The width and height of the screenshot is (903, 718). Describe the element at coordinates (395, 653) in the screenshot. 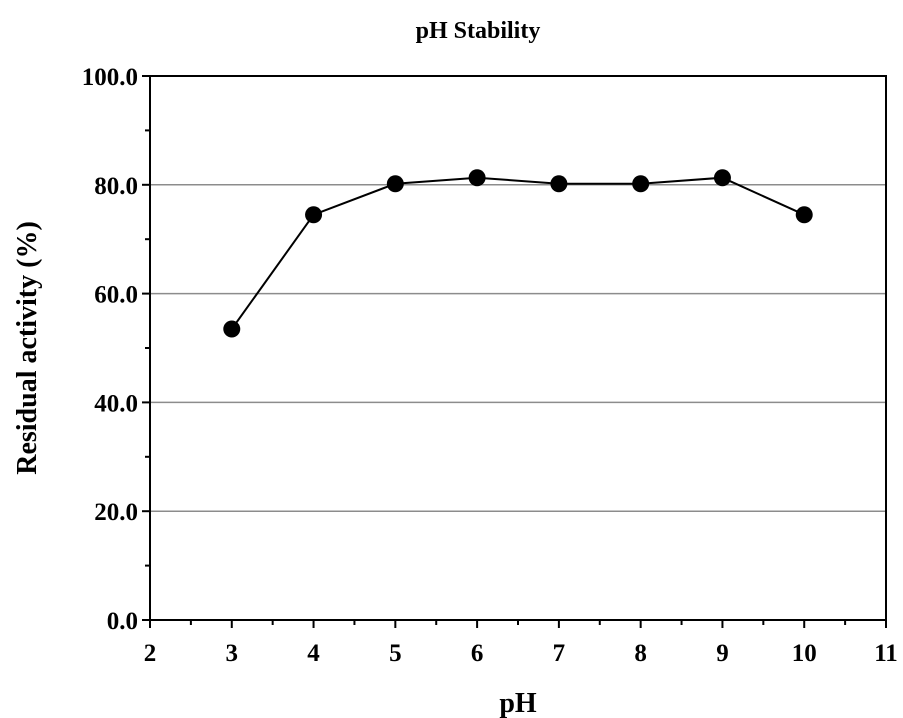

I see `x-tick-label: 5` at that location.